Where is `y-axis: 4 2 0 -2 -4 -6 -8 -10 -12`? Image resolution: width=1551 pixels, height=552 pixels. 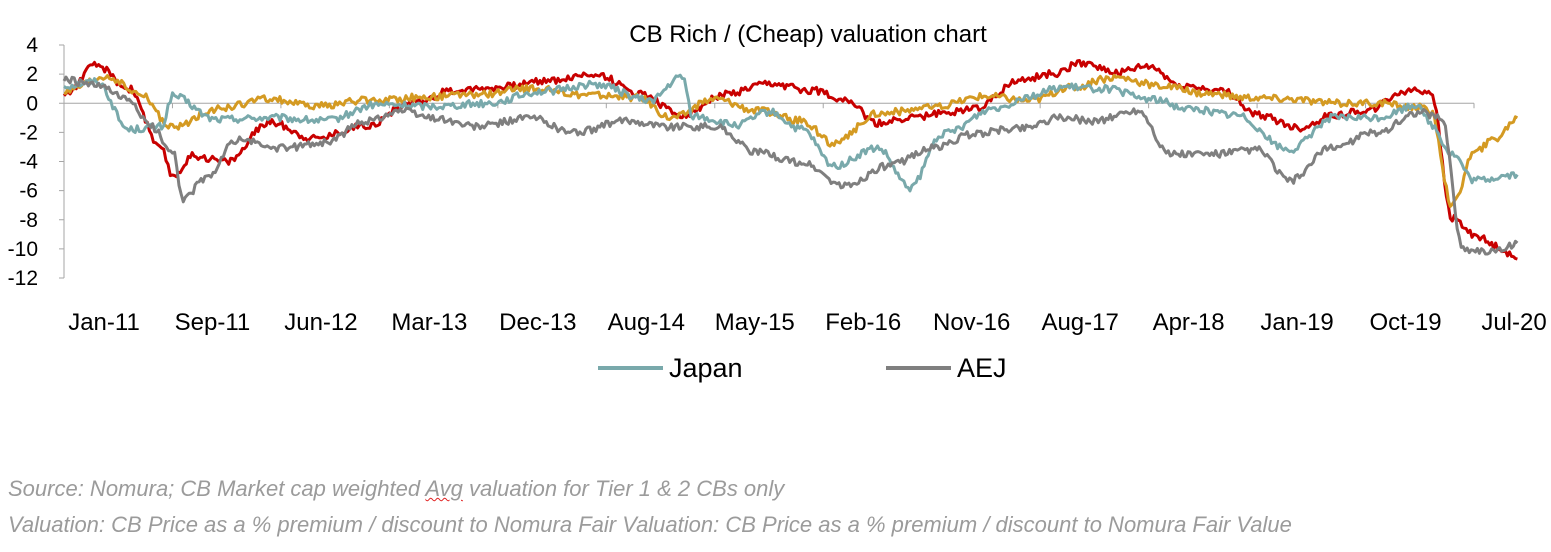
y-axis: 4 2 0 -2 -4 -6 -8 -10 -12 is located at coordinates (36, 162).